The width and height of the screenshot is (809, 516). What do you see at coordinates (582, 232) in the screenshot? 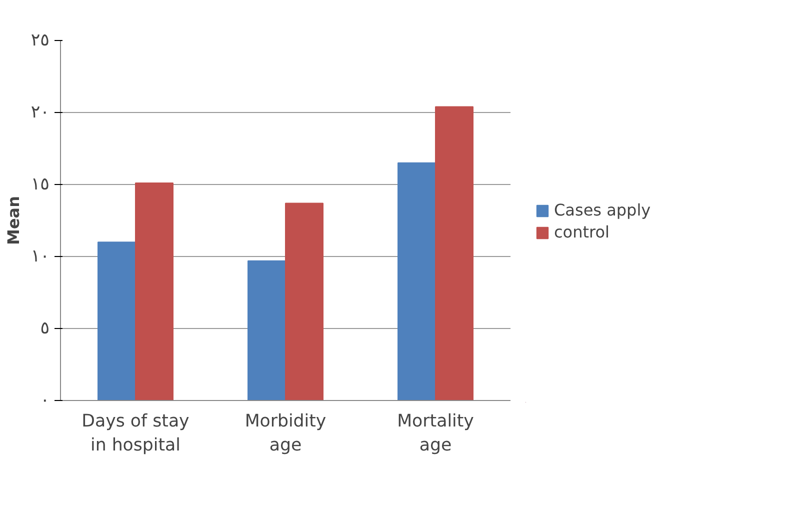
I see `legend-label: control` at bounding box center [582, 232].